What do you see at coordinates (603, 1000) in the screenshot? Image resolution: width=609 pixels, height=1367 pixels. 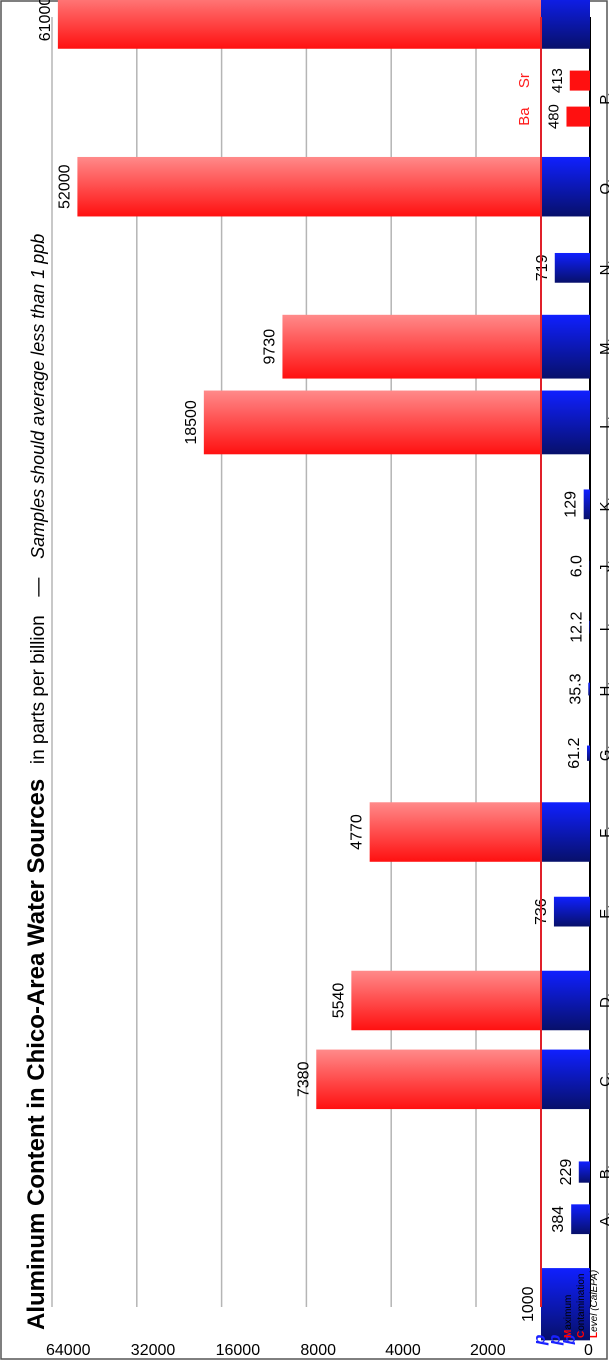 I see `category-letter: D.` at bounding box center [603, 1000].